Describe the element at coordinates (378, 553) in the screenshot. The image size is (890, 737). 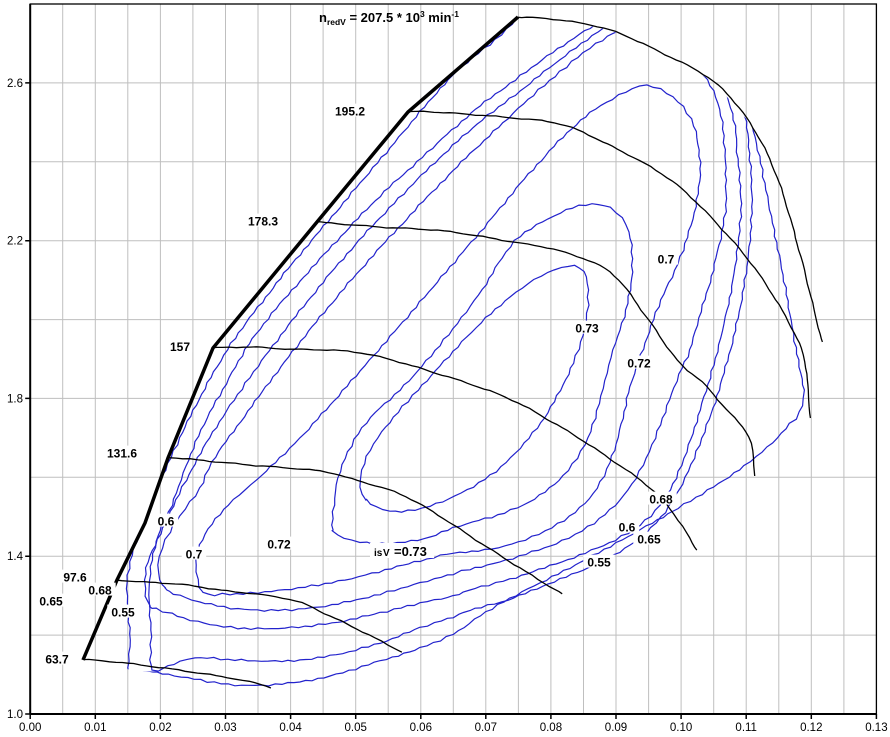
I see `svg-text: is` at that location.